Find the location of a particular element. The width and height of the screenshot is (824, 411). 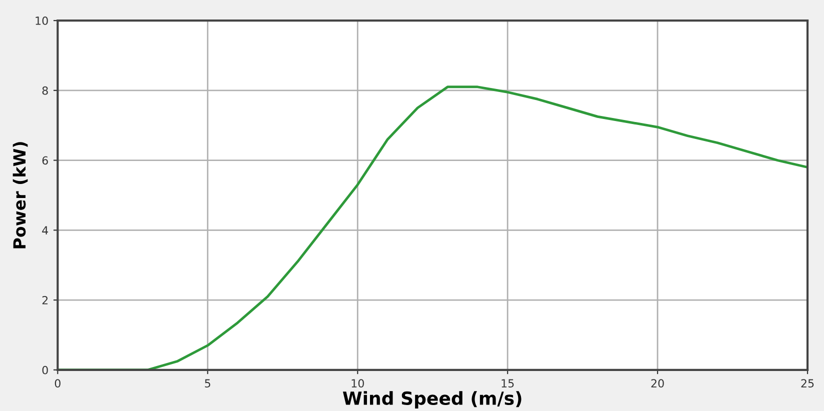

y-tick-label: 10 is located at coordinates (42, 20).